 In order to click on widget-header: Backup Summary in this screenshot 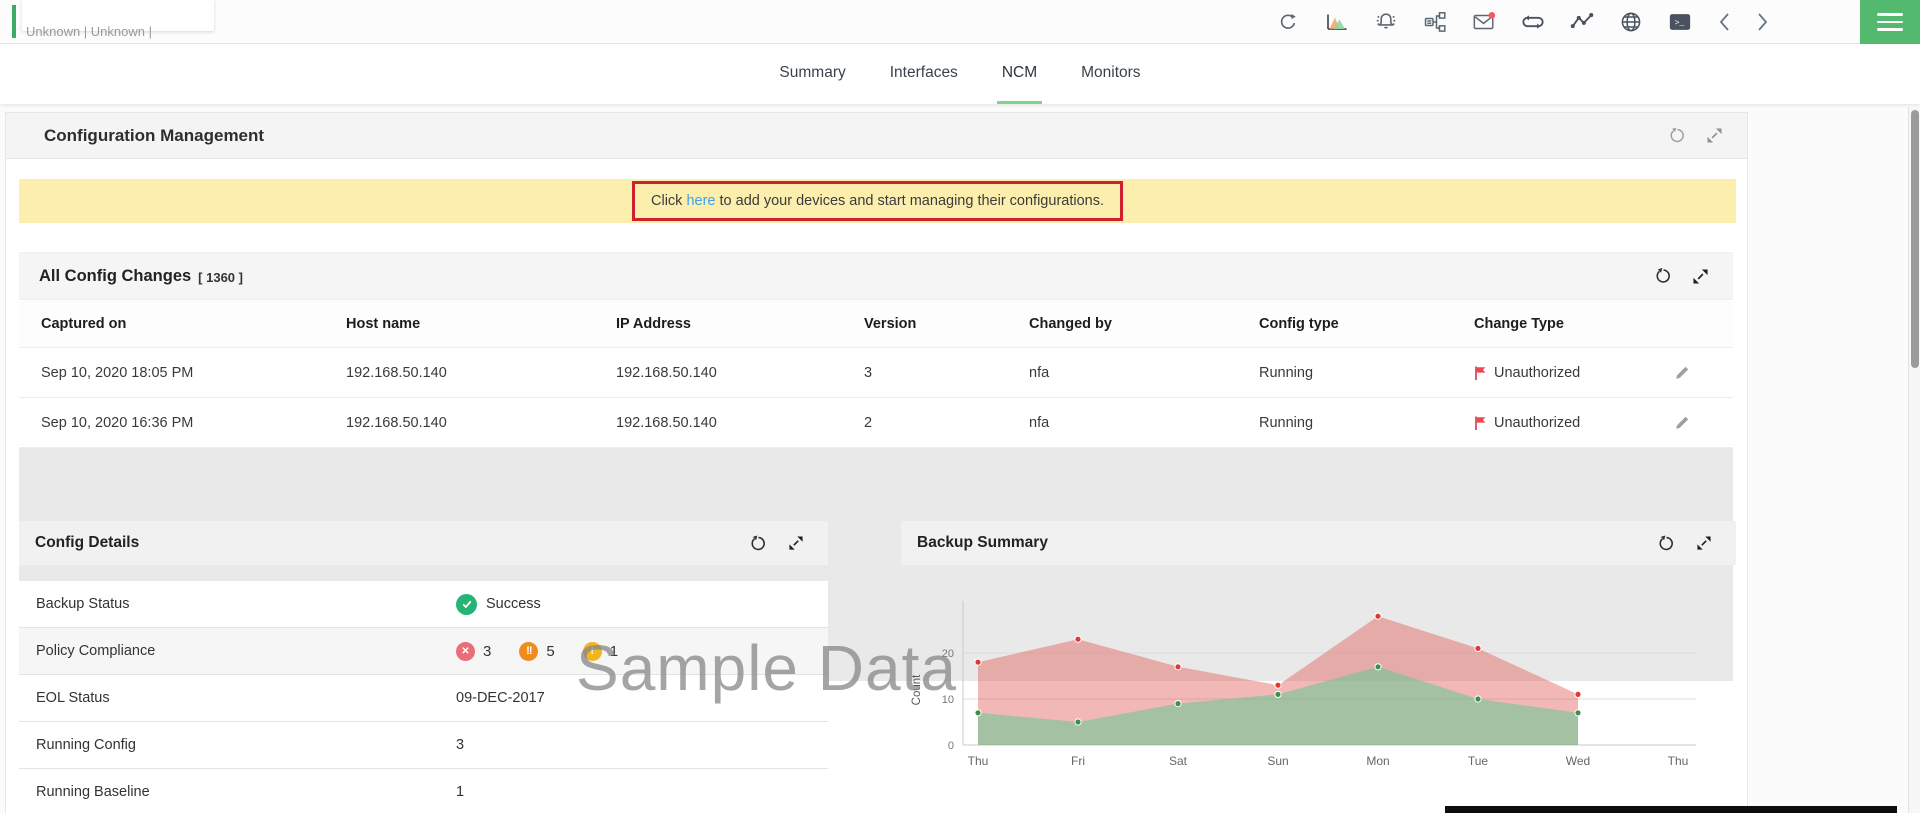, I will do `click(1318, 543)`.